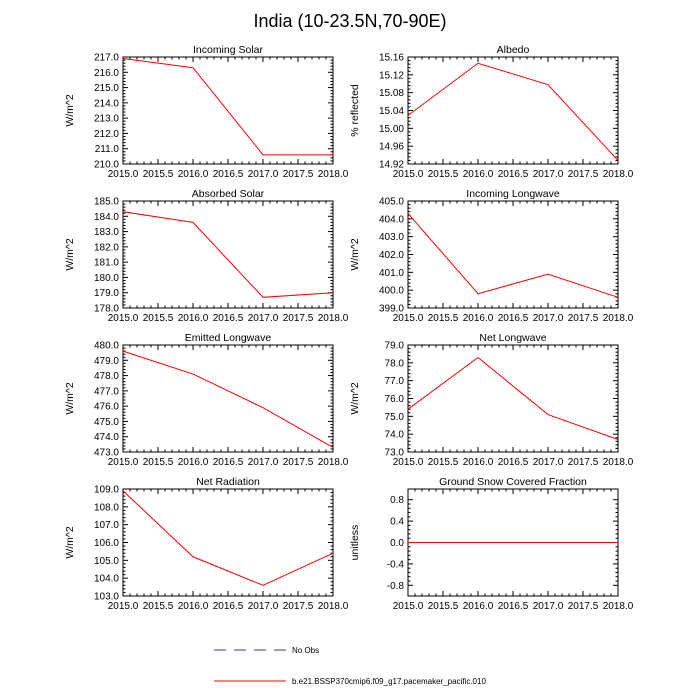 The image size is (700, 700). What do you see at coordinates (106, 232) in the screenshot?
I see `panel-3-ytick-label: 183.0` at bounding box center [106, 232].